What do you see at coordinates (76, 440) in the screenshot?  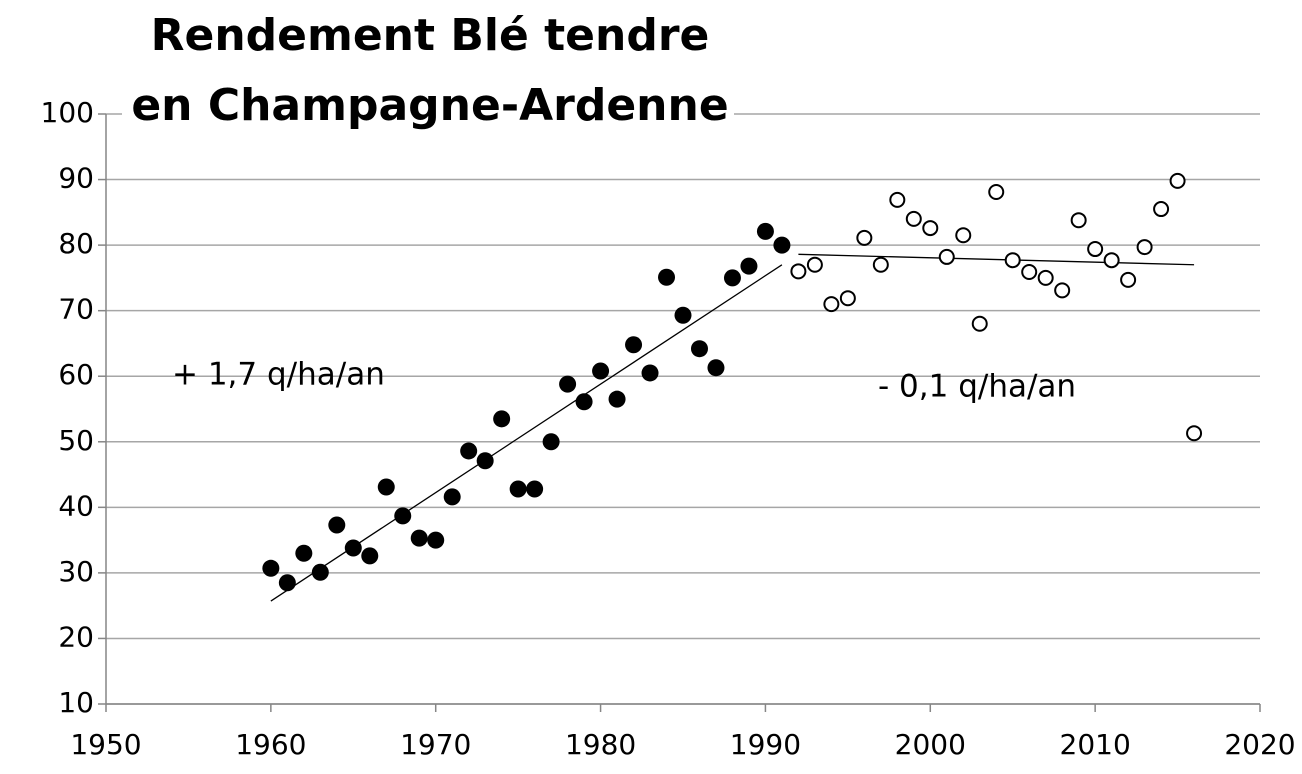 I see `y-tick-label: 50` at bounding box center [76, 440].